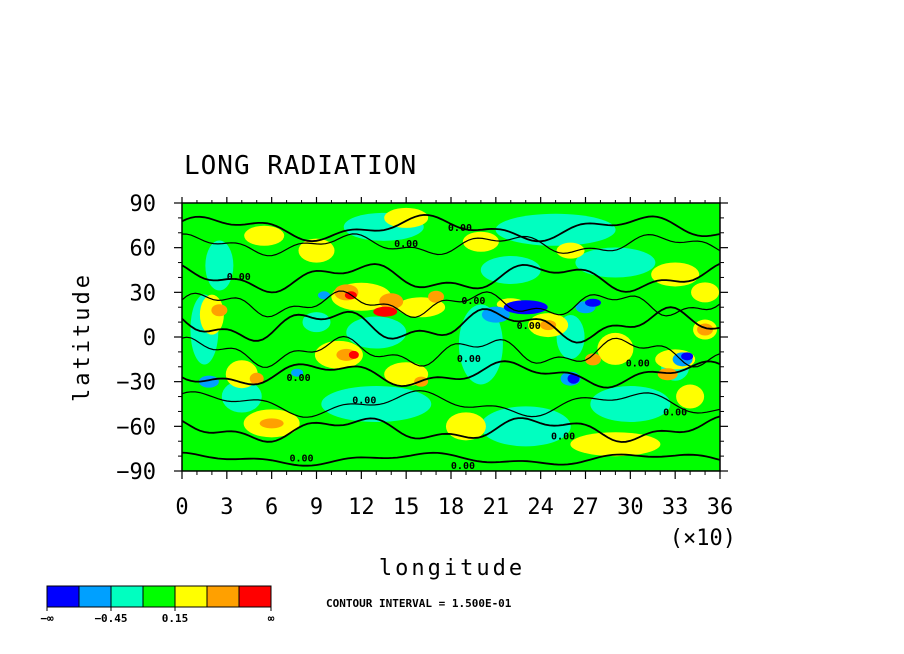 This screenshot has height=654, width=904. Describe the element at coordinates (496, 507) in the screenshot. I see `x-tick-label: 21` at that location.